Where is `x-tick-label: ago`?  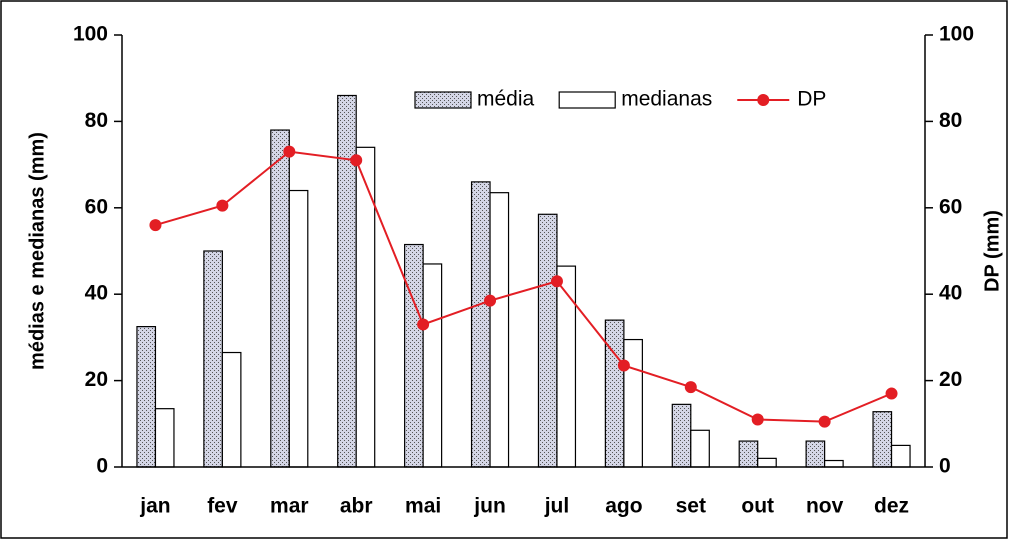
x-tick-label: ago is located at coordinates (623, 506).